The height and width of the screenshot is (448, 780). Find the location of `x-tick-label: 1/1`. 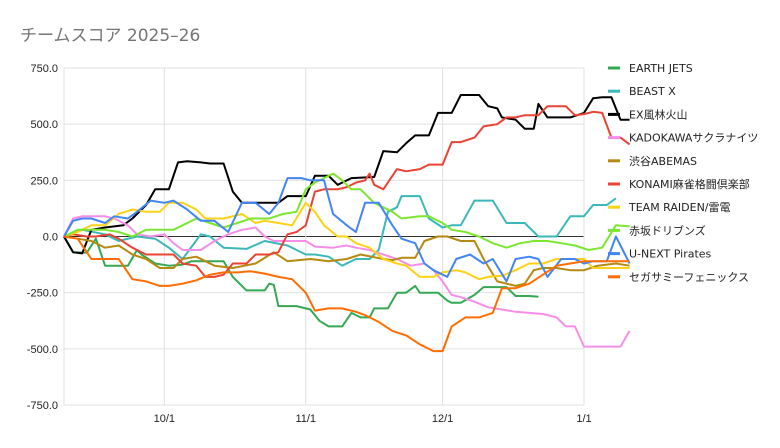

x-tick-label: 1/1 is located at coordinates (583, 419).